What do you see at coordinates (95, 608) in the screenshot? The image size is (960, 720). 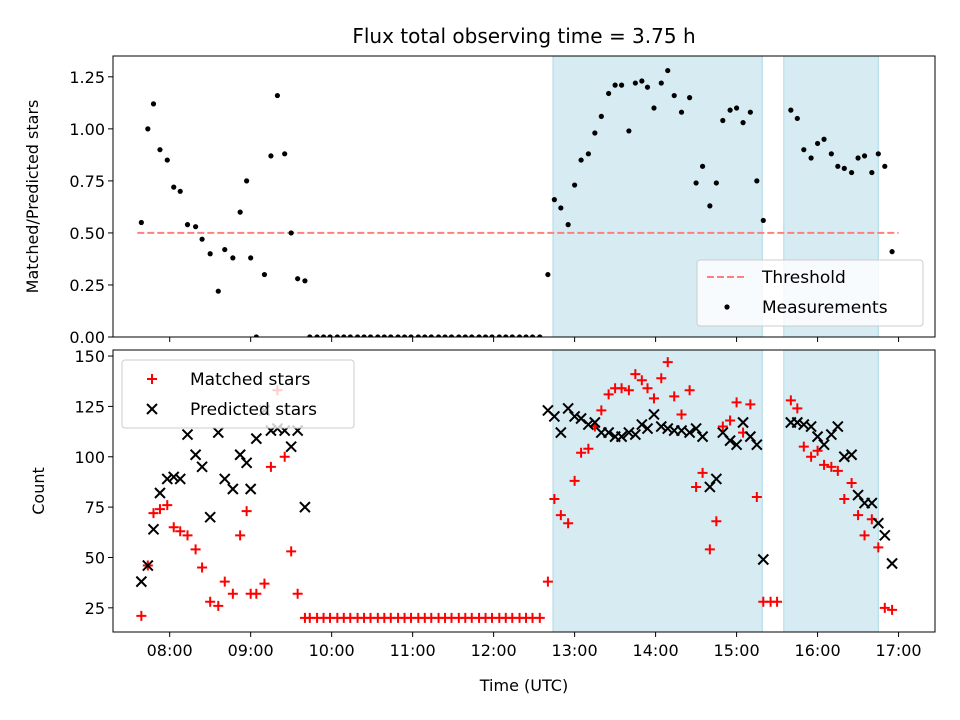 I see `y-tick-label: 25` at bounding box center [95, 608].